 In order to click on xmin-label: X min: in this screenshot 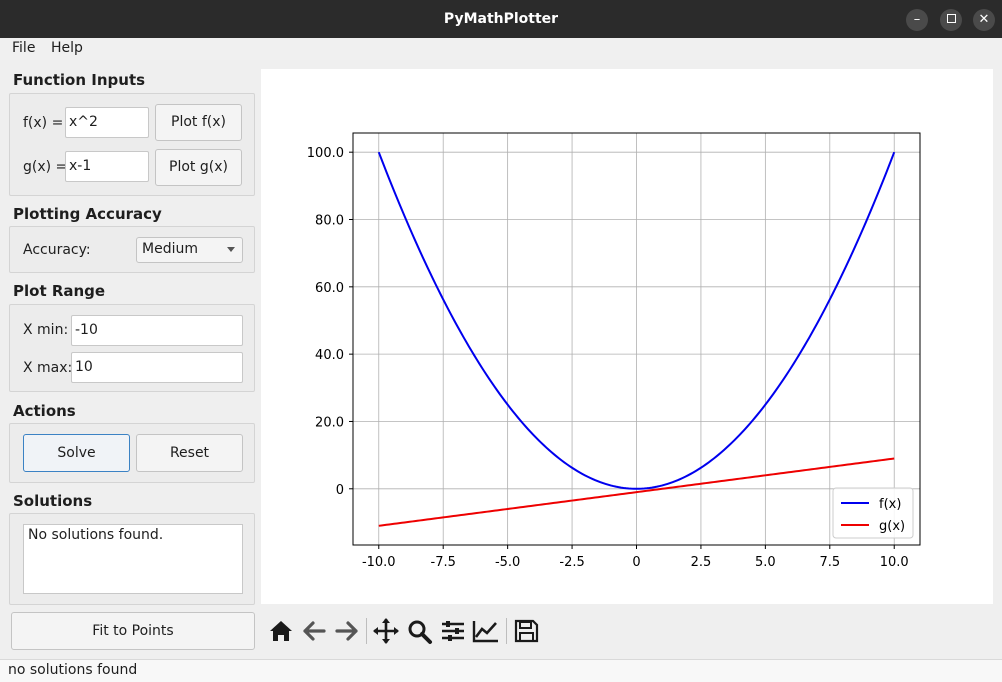, I will do `click(46, 330)`.